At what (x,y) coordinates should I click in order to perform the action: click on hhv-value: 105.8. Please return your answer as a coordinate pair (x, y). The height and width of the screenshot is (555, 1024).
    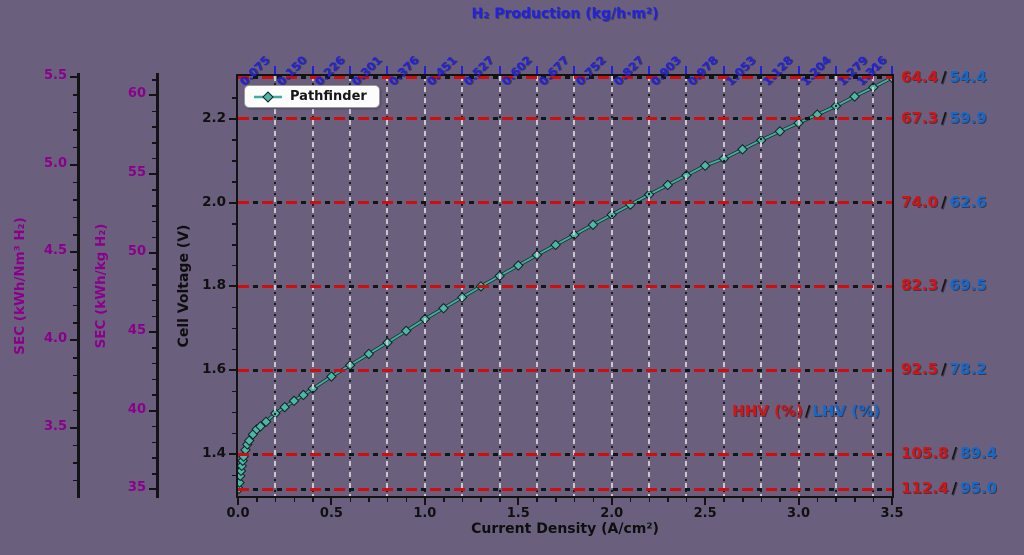
    Looking at the image, I should click on (925, 453).